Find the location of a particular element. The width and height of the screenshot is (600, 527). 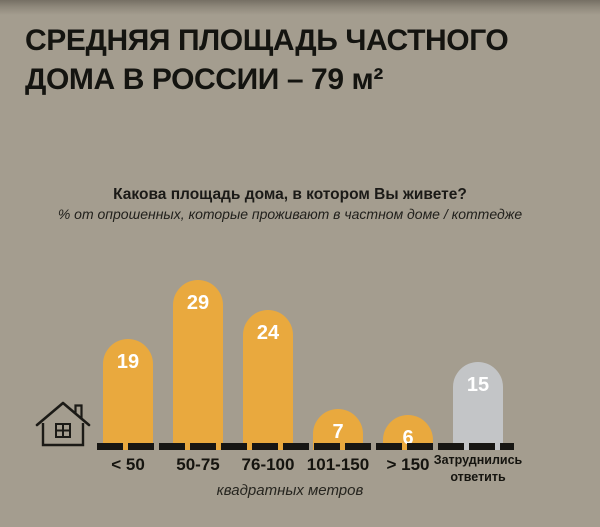

page-title-line1: СРЕДНЯЯ ПЛОЩАДЬ ЧАСТНОГО is located at coordinates (267, 40).